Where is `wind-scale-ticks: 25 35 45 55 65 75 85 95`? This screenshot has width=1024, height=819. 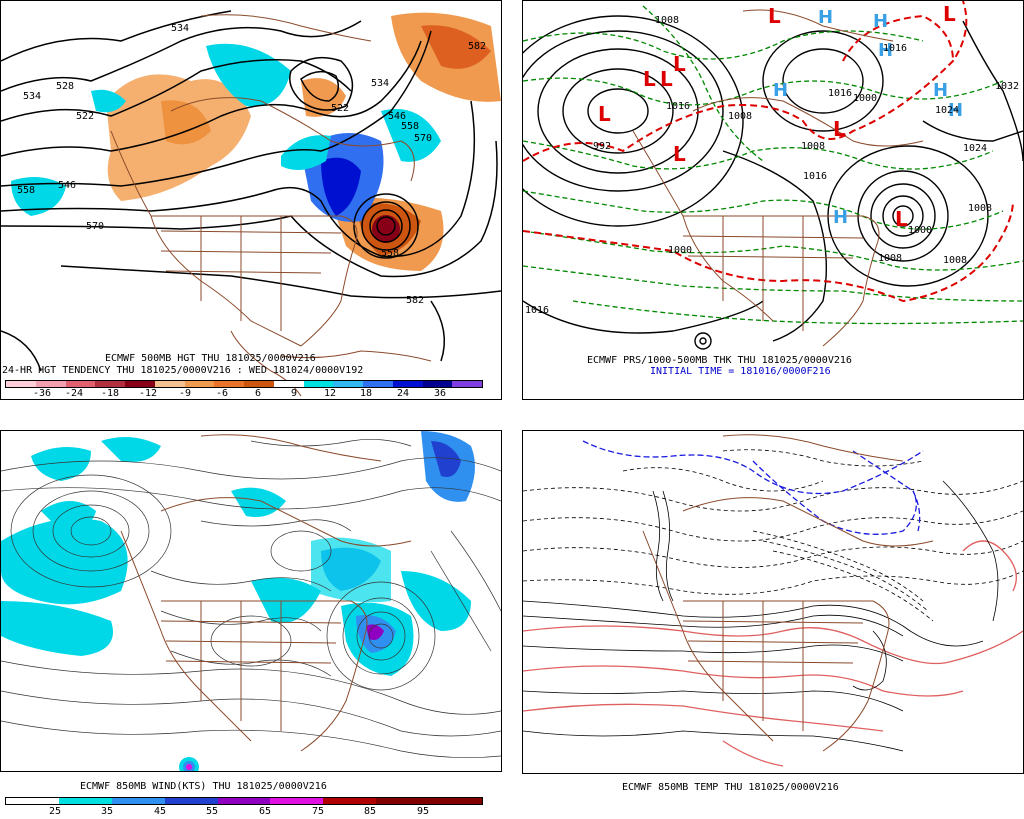
wind-scale-ticks: 25 35 45 55 65 75 85 95 is located at coordinates (250, 811).